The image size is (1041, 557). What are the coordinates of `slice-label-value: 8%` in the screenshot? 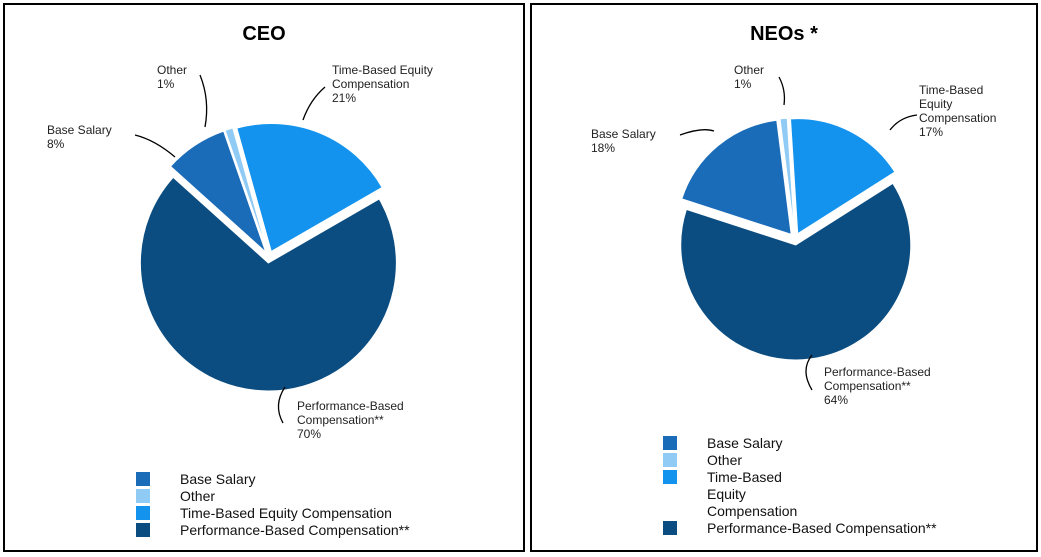 It's located at (56, 144).